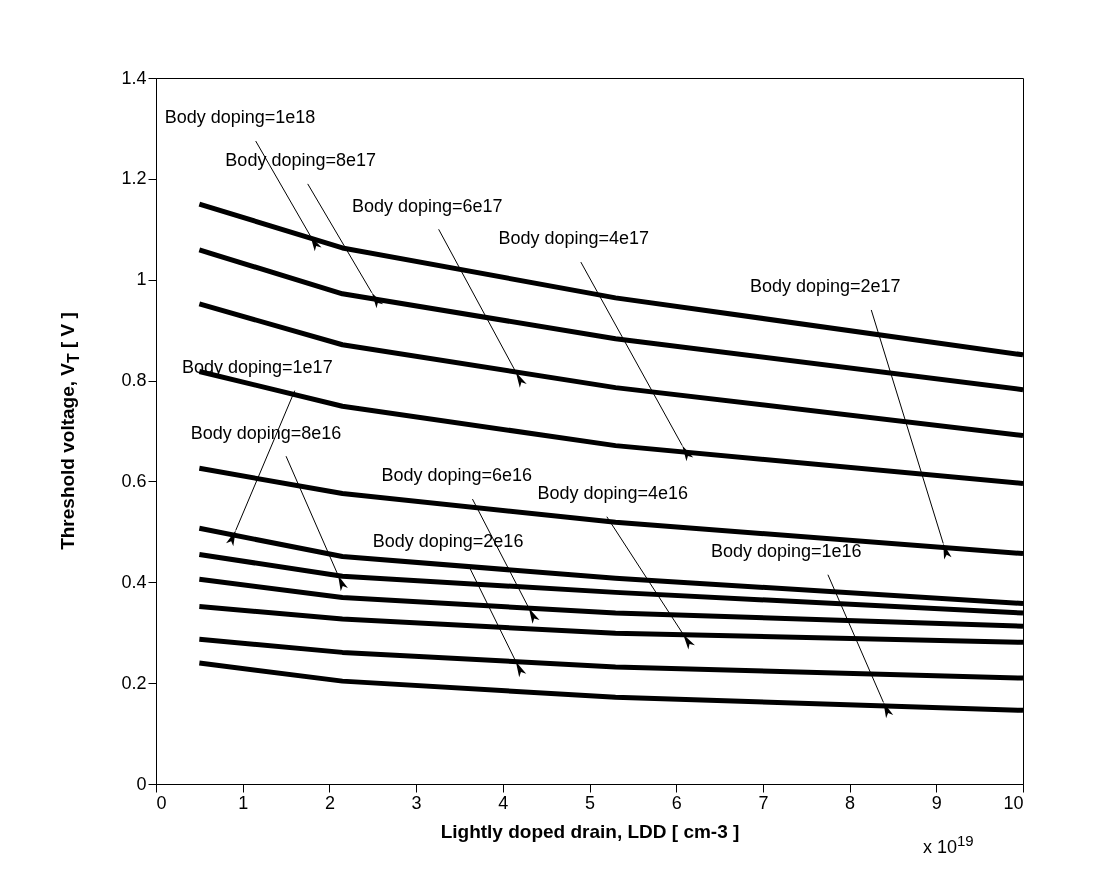  I want to click on y-tick-label: 1.2, so click(134, 178).